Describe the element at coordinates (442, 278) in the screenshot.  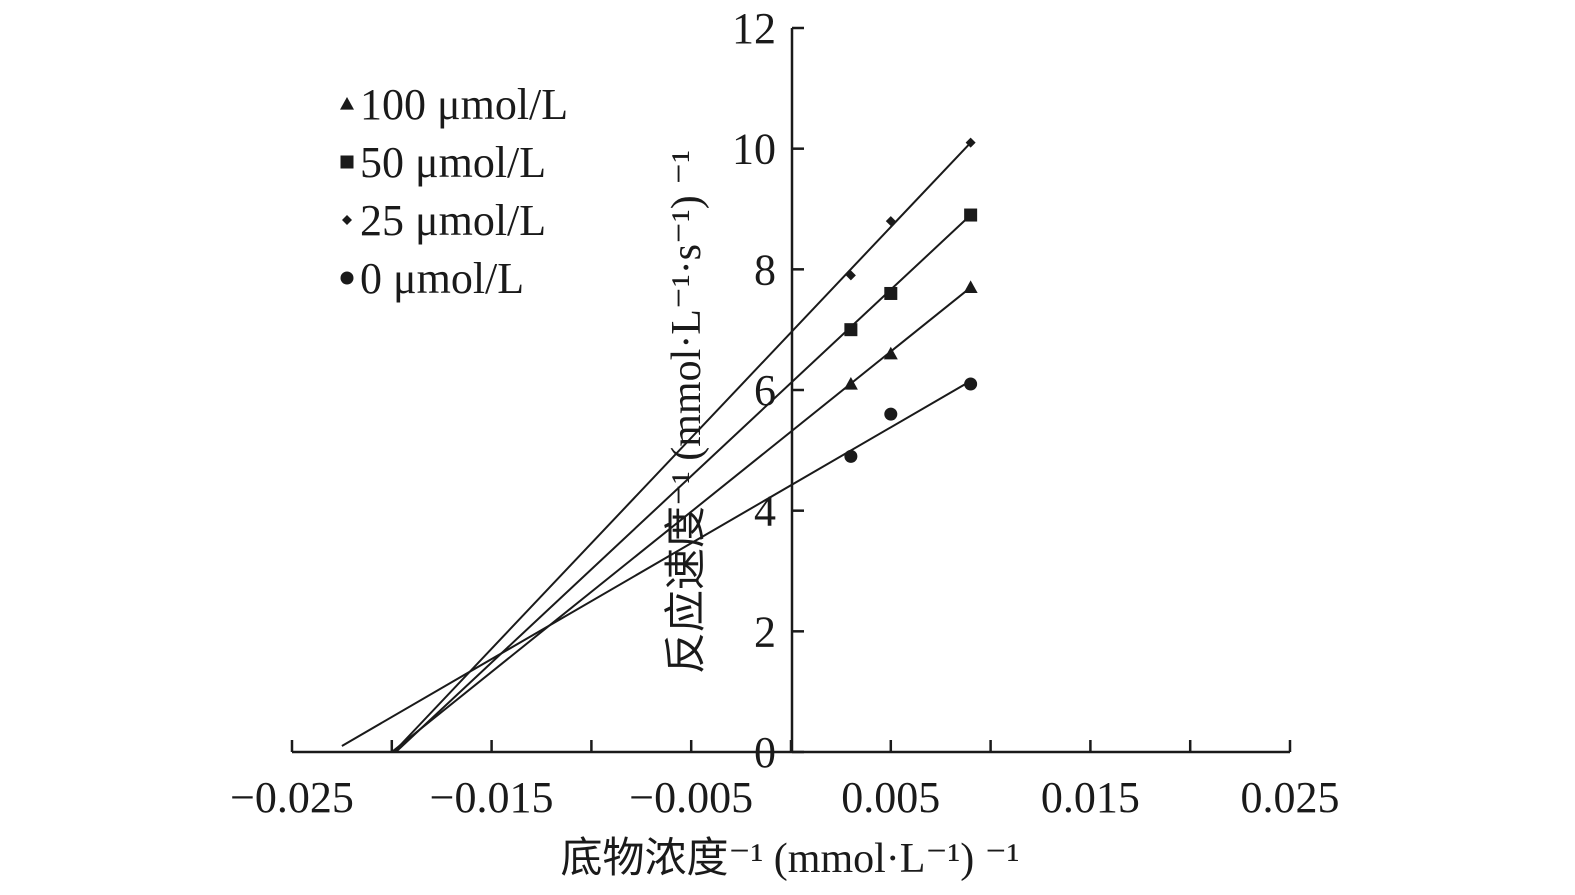
I see `legend-label: 0 μmol/L` at that location.